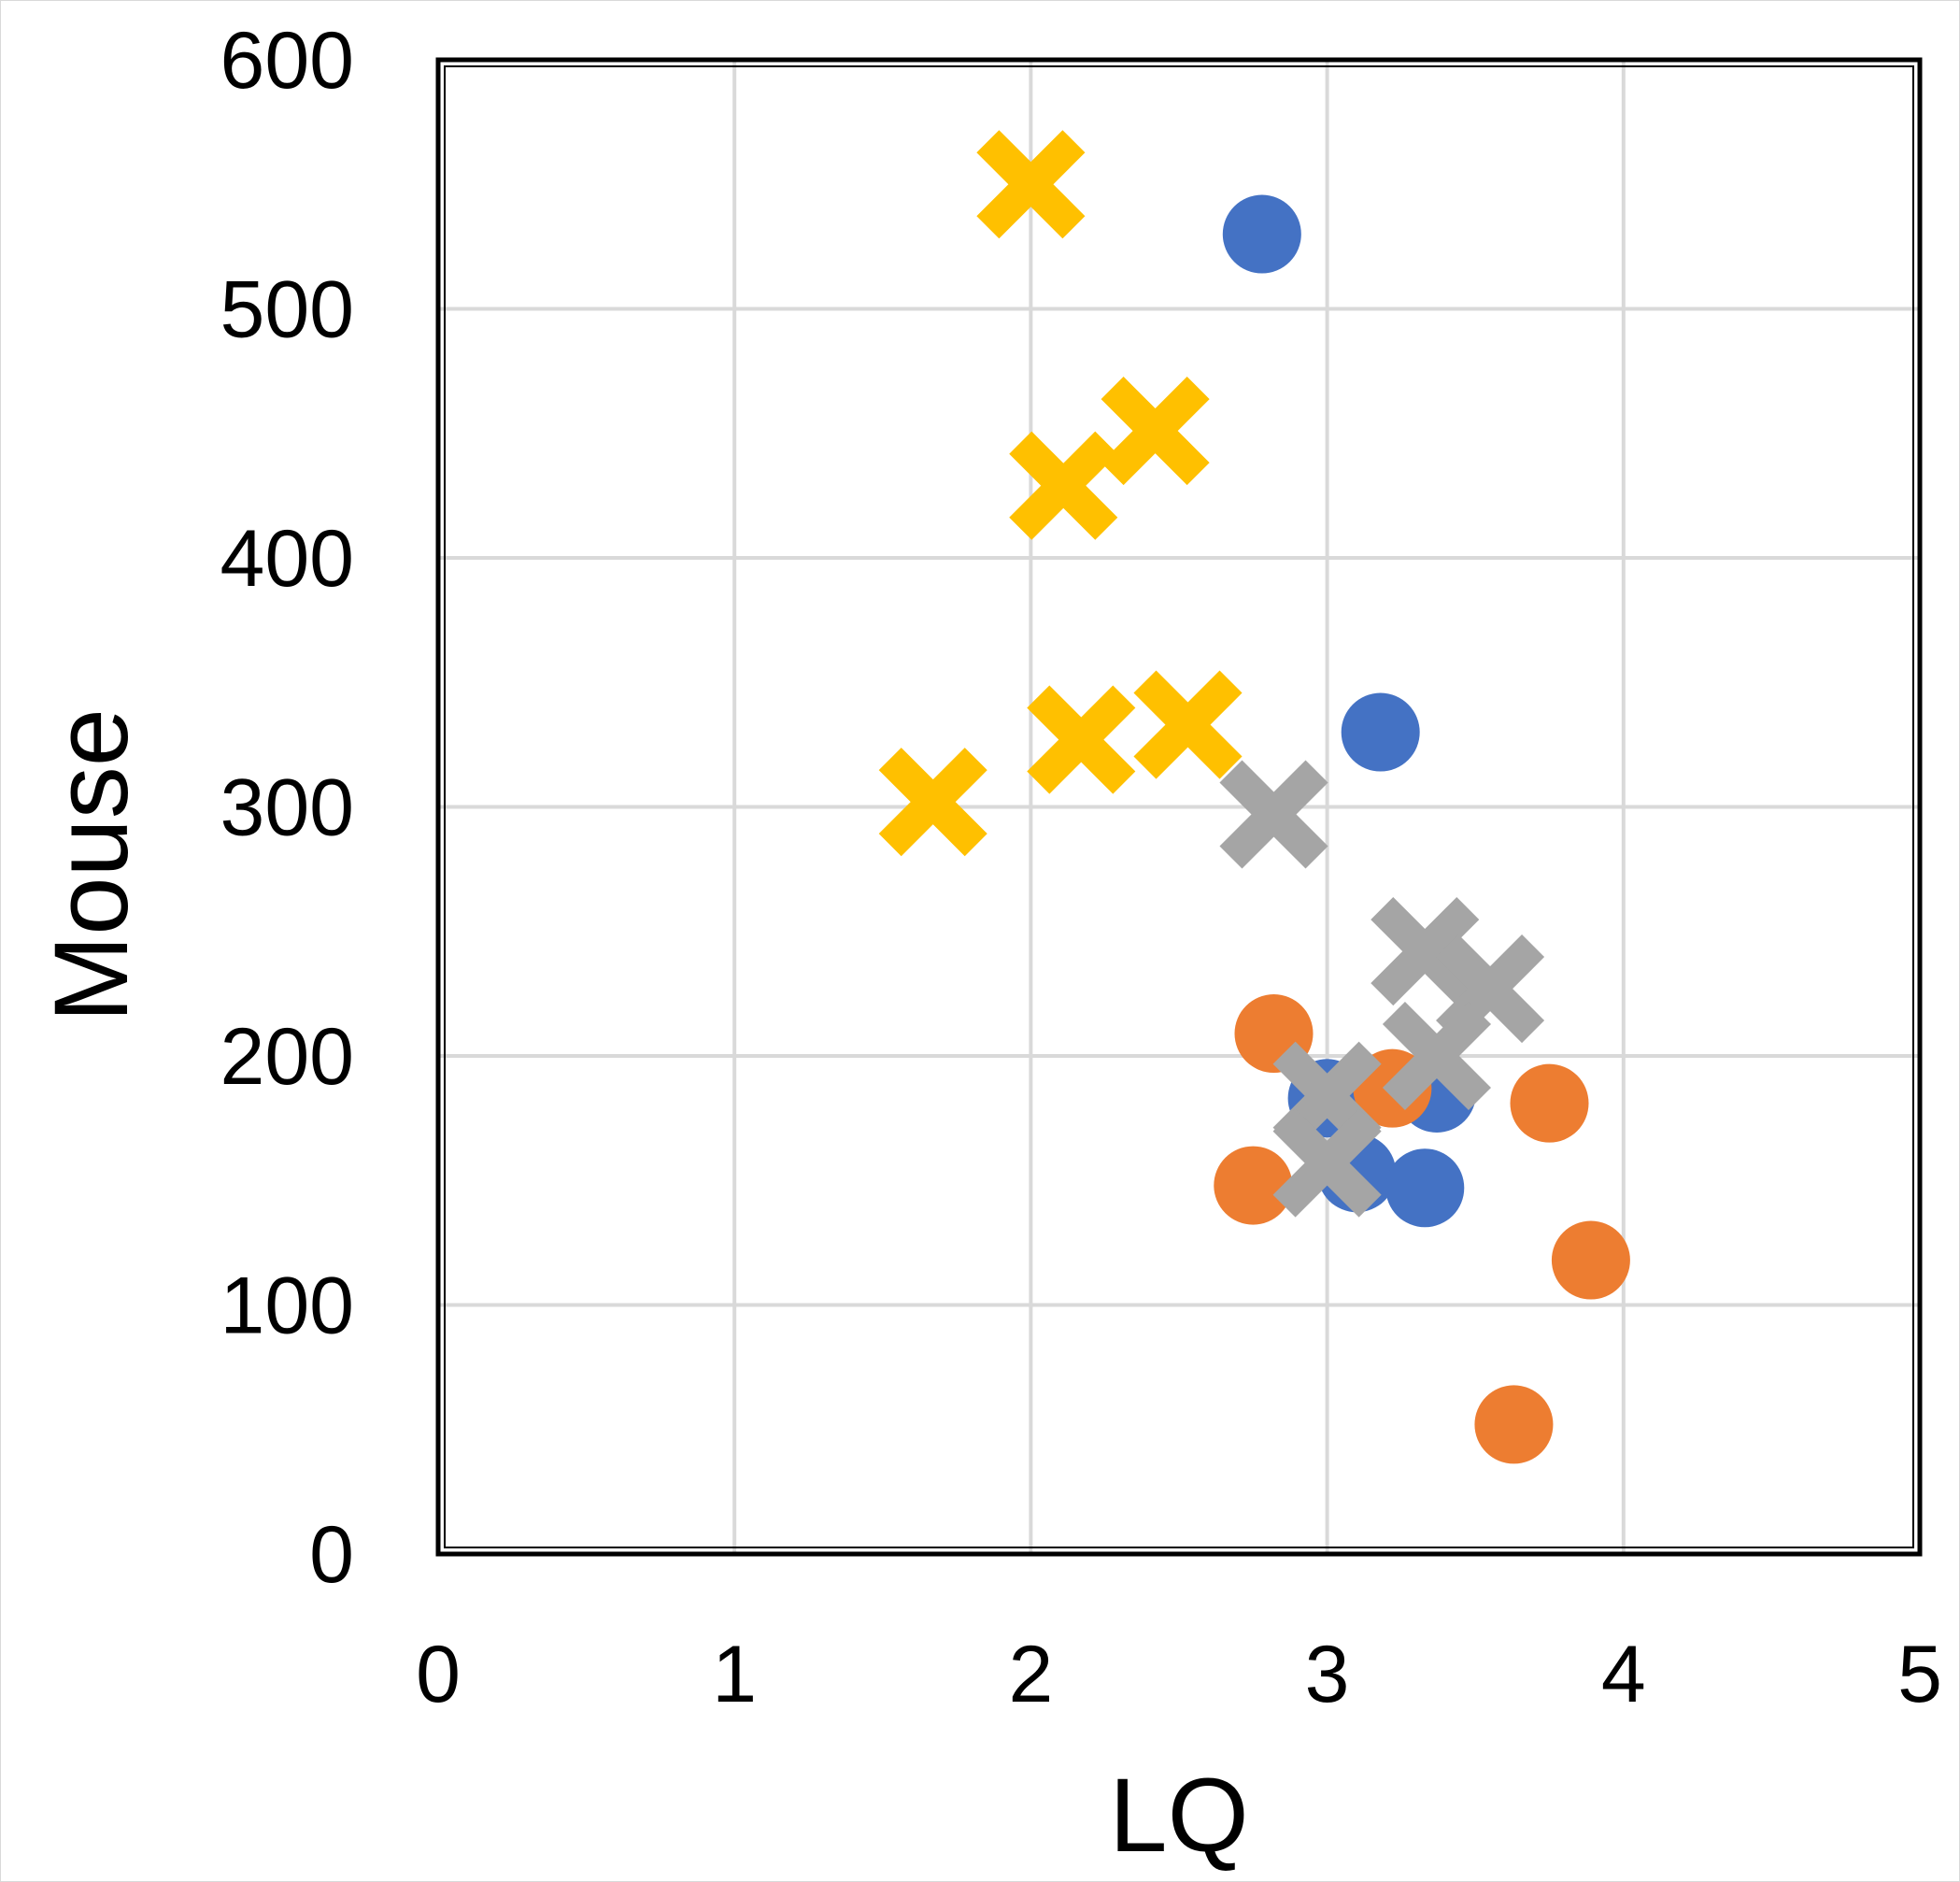  I want to click on x-tick-label: 3, so click(1328, 1674).